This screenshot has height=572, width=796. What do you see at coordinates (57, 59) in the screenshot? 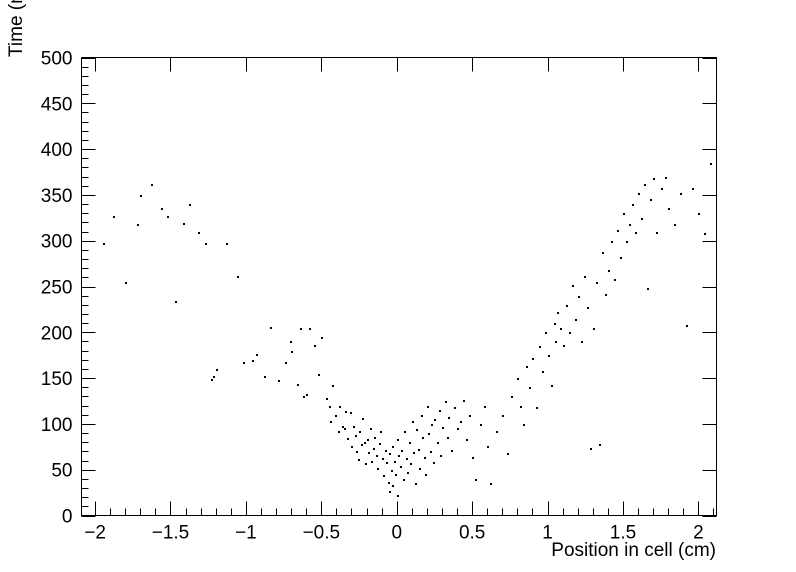
I see `y-tick-label: 500` at bounding box center [57, 59].